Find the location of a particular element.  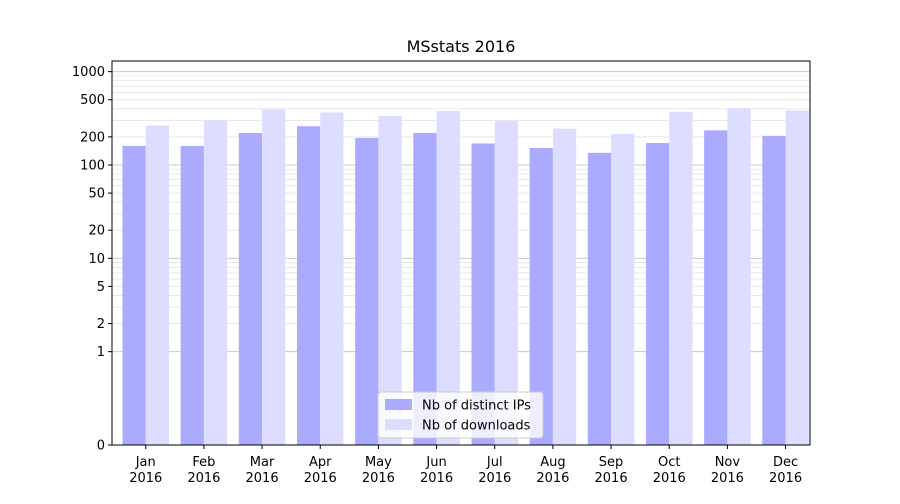

legend-box is located at coordinates (460, 415).